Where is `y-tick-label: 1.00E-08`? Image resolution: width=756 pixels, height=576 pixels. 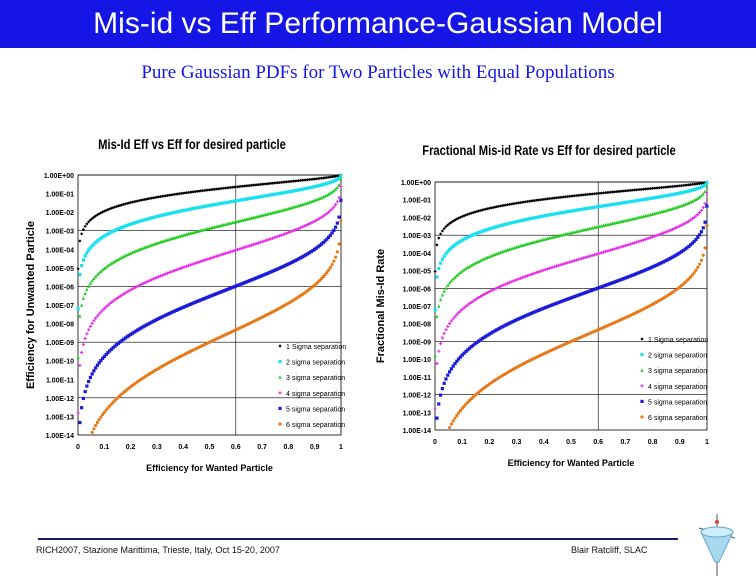
y-tick-label: 1.00E-08 is located at coordinates (417, 325).